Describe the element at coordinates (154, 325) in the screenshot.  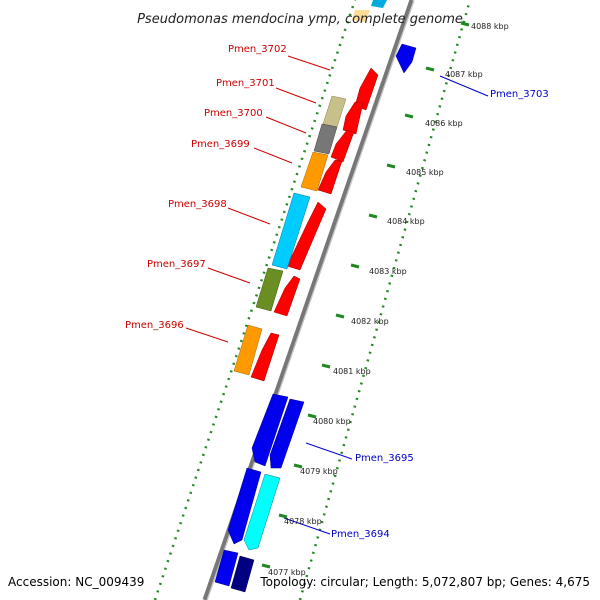
I see `gene-label-pmen-3696: Pmen_3696` at that location.